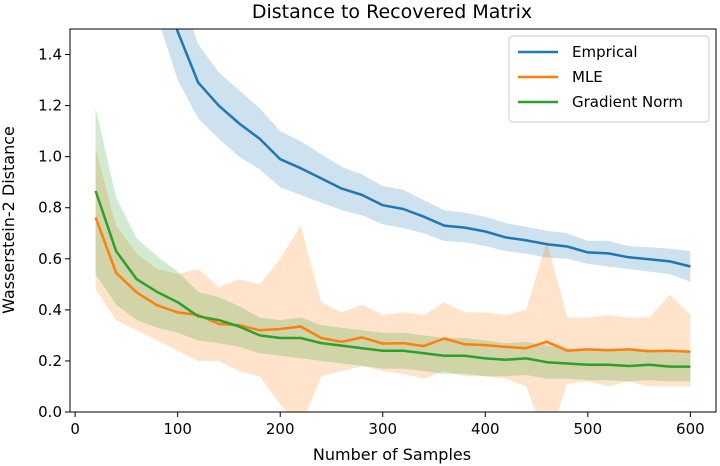  I want to click on legend-label-gradient-norm: Gradient Norm, so click(627, 102).